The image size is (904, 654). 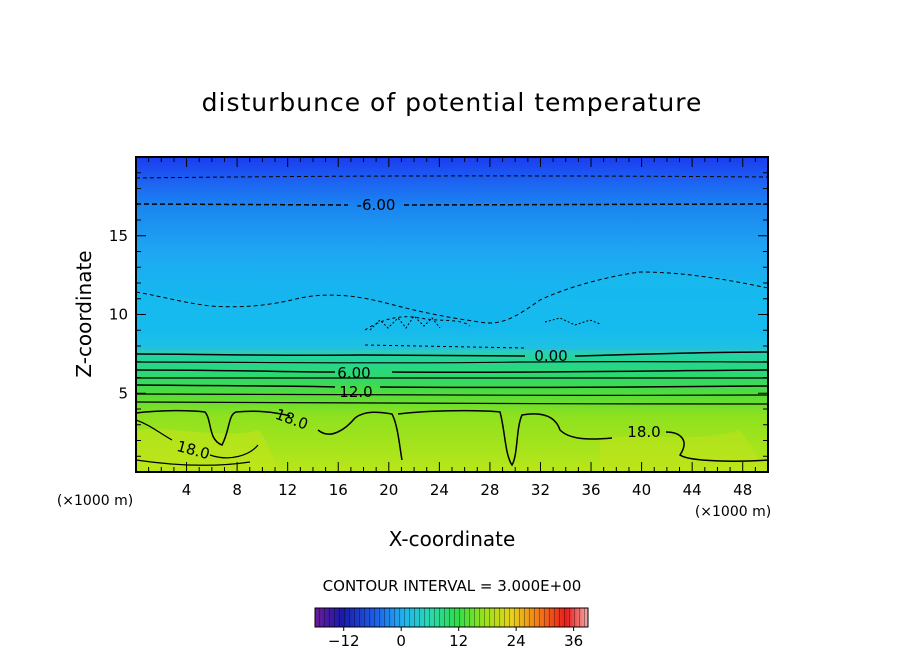 What do you see at coordinates (118, 236) in the screenshot?
I see `y-tick-label: 15` at bounding box center [118, 236].